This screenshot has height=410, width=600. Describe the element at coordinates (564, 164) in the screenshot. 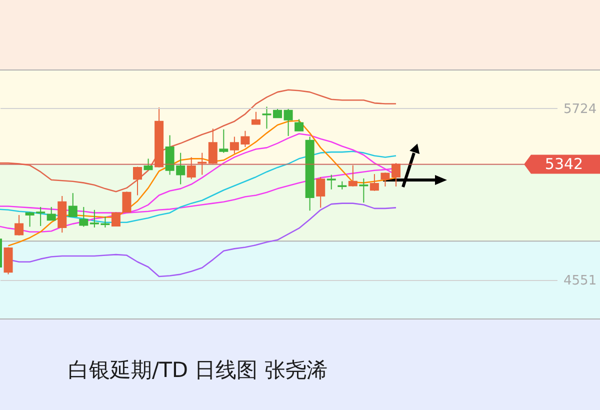

I see `ref-line-label: 5342` at that location.